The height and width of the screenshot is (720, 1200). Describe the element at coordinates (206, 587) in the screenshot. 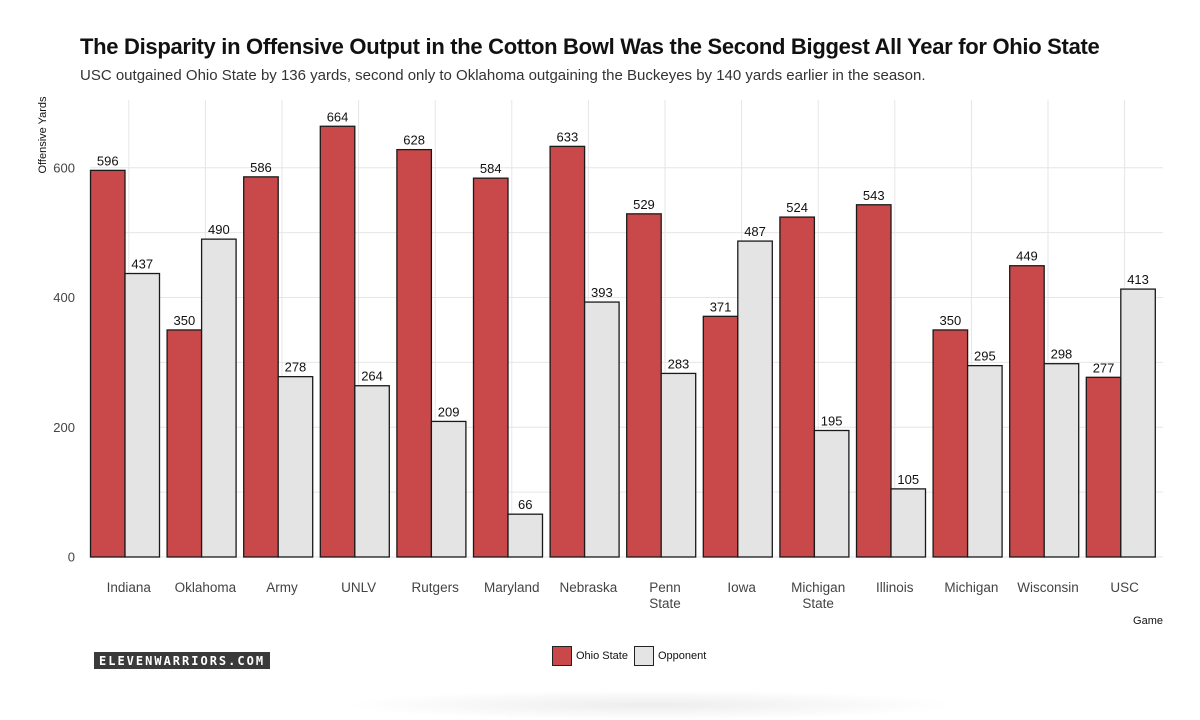

I see `x-tick-label: Oklahoma` at that location.